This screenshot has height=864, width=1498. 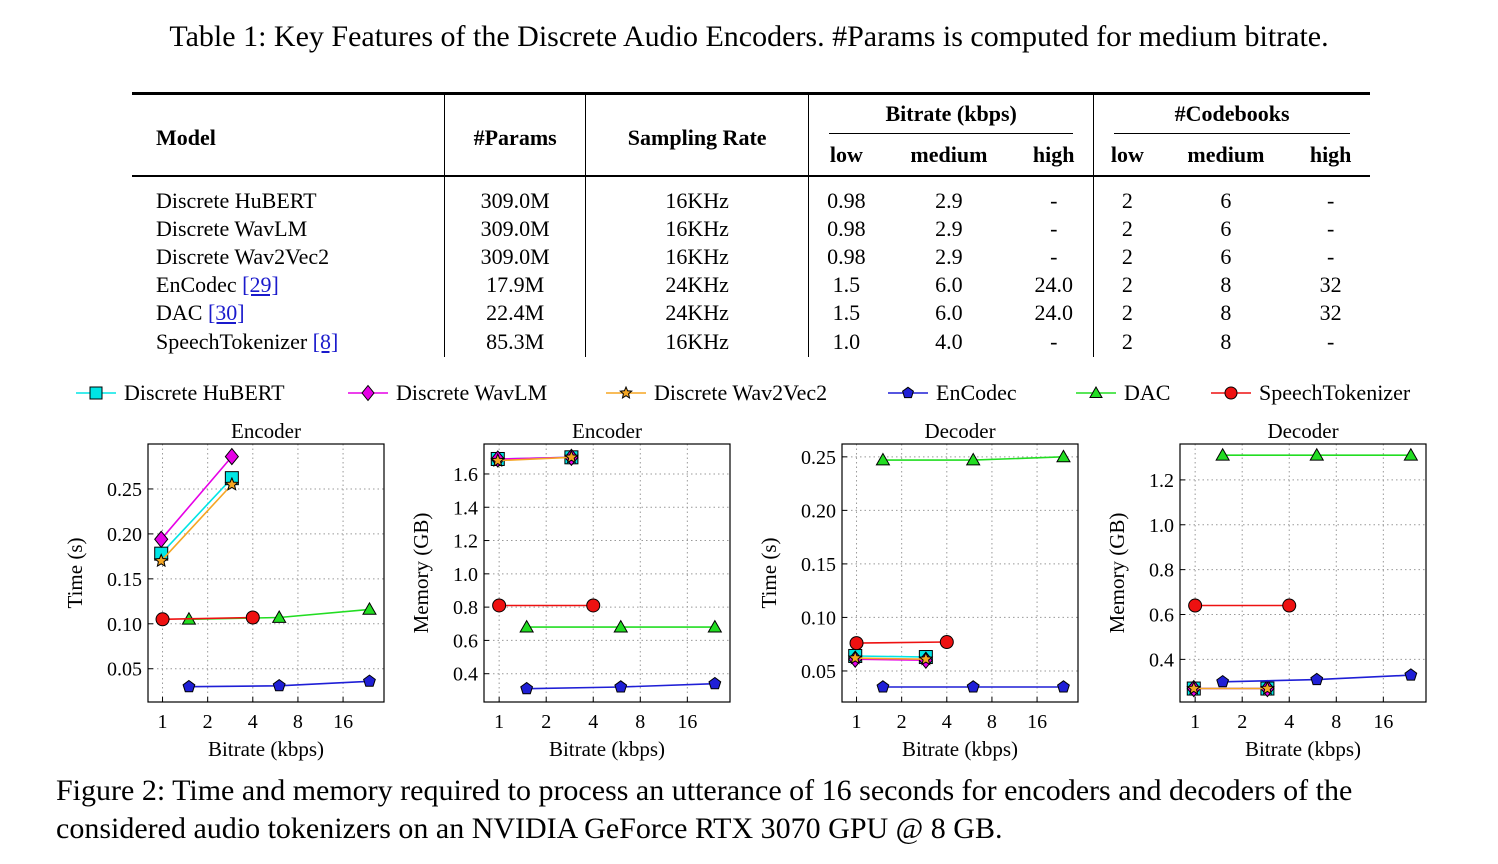 I want to click on x-tick-label: 16, so click(x=343, y=722).